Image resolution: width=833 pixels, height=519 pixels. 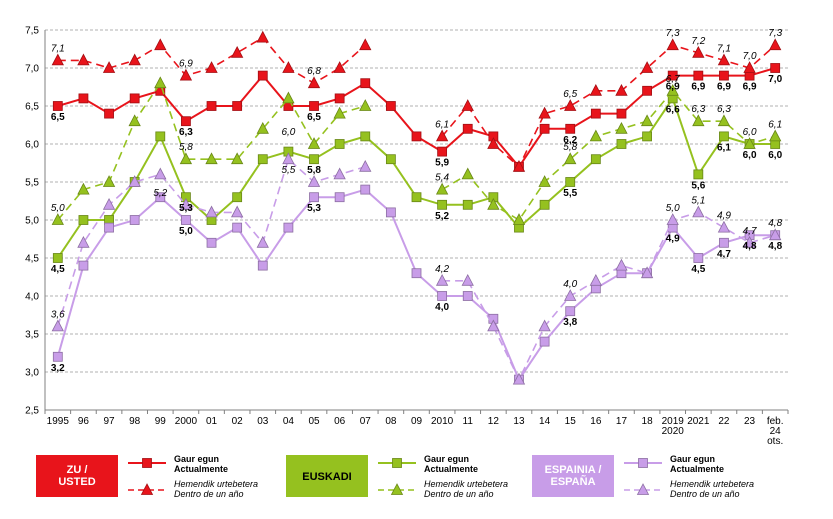 I want to click on x-tick-label: 98, so click(x=135, y=421).